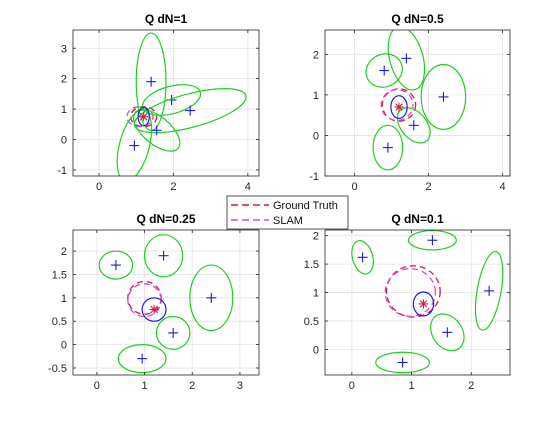 Image resolution: width=560 pixels, height=425 pixels. I want to click on legend-ground-truth-label: Ground Truth, so click(305, 206).